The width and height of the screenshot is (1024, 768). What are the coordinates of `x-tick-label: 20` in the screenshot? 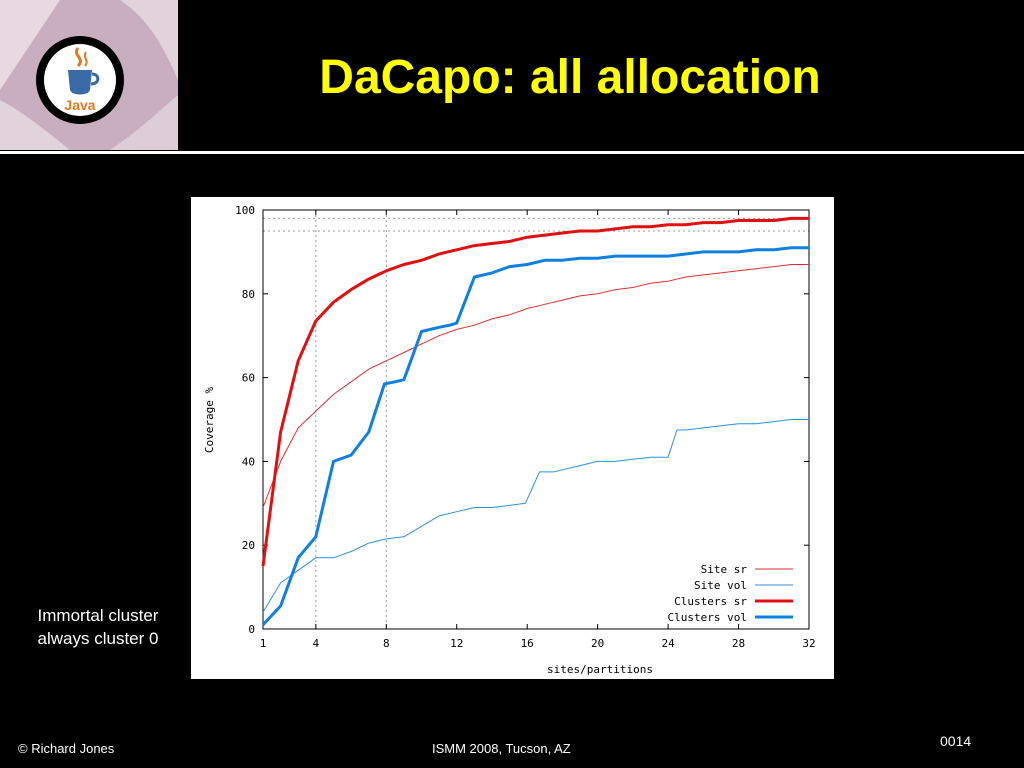 It's located at (597, 643).